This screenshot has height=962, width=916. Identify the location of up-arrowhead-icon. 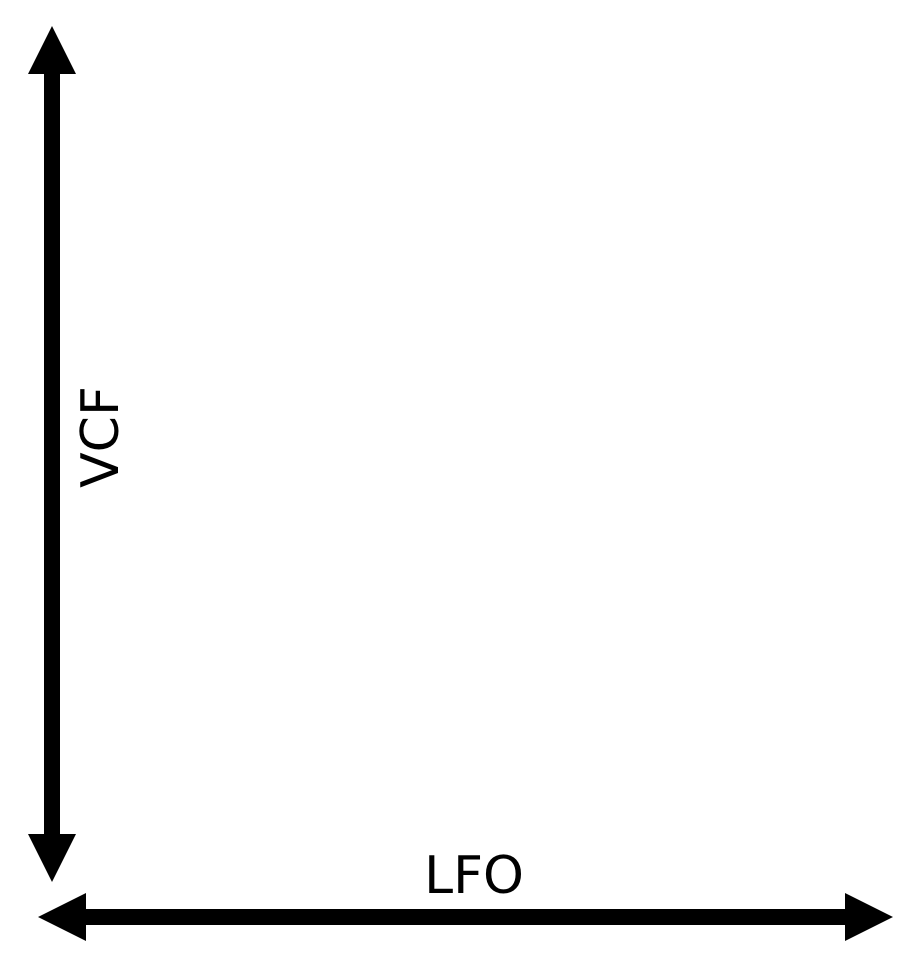
(52, 50).